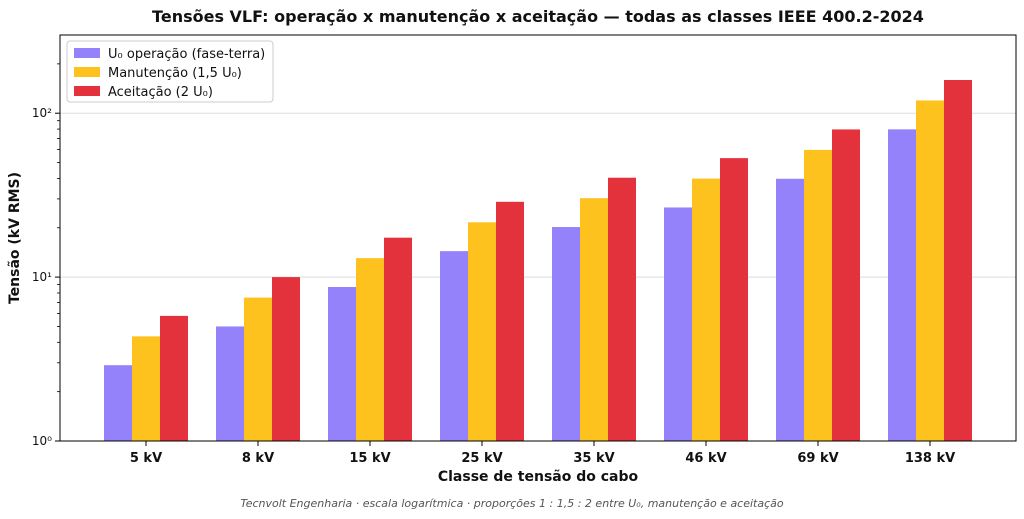 This screenshot has width=1024, height=519. What do you see at coordinates (817, 458) in the screenshot?
I see `x-tick-label: 69 kV` at bounding box center [817, 458].